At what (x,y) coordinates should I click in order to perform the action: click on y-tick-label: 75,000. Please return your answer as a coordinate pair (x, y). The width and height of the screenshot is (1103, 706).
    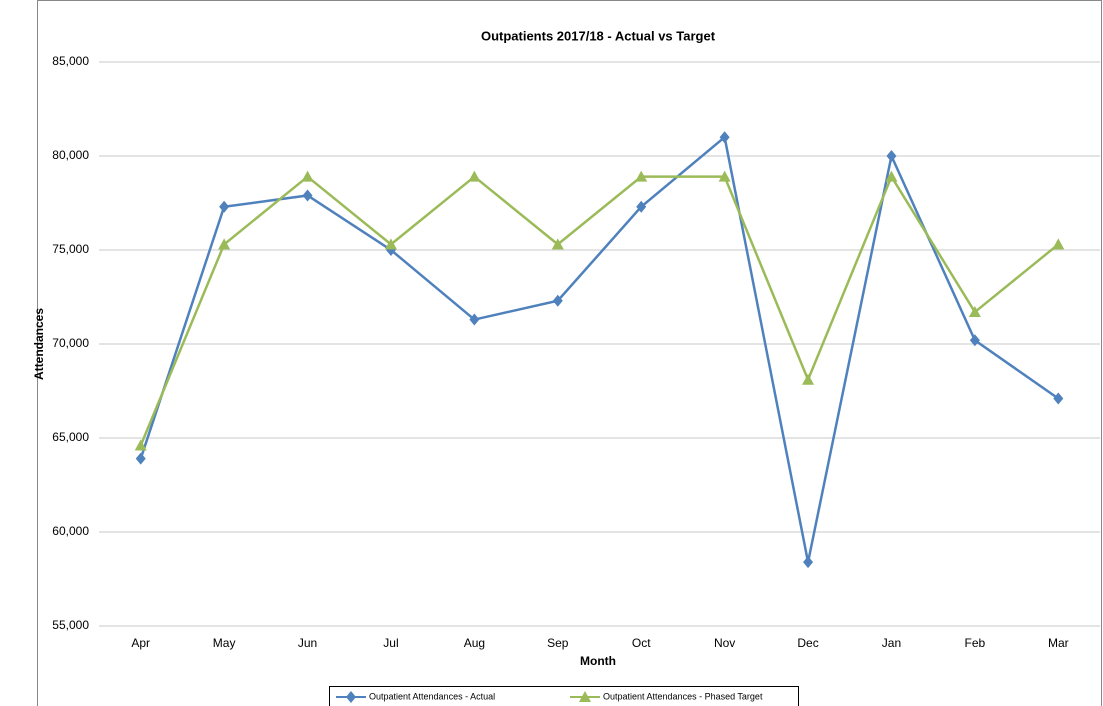
    Looking at the image, I should click on (70, 249).